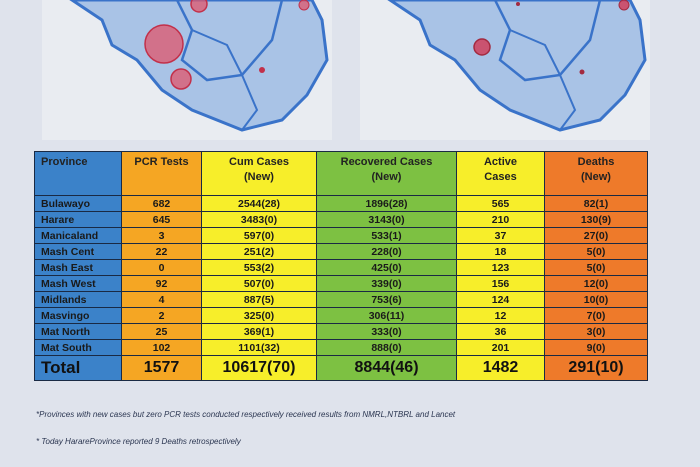  What do you see at coordinates (161, 283) in the screenshot?
I see `cell-pcr-tests: 92` at bounding box center [161, 283].